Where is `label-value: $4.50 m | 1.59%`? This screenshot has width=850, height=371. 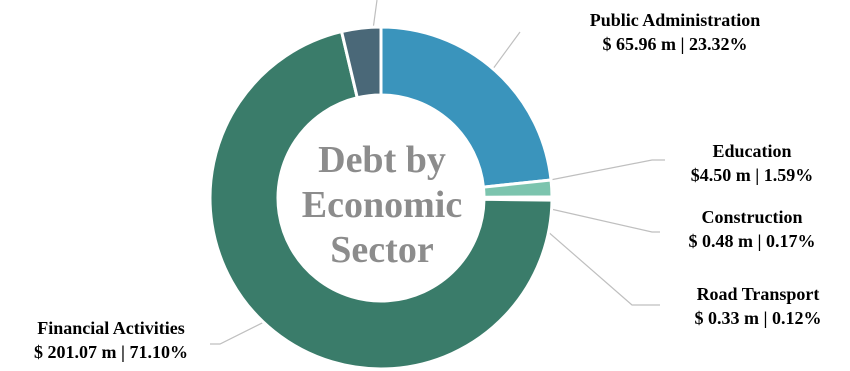 label-value: $4.50 m | 1.59% is located at coordinates (752, 175).